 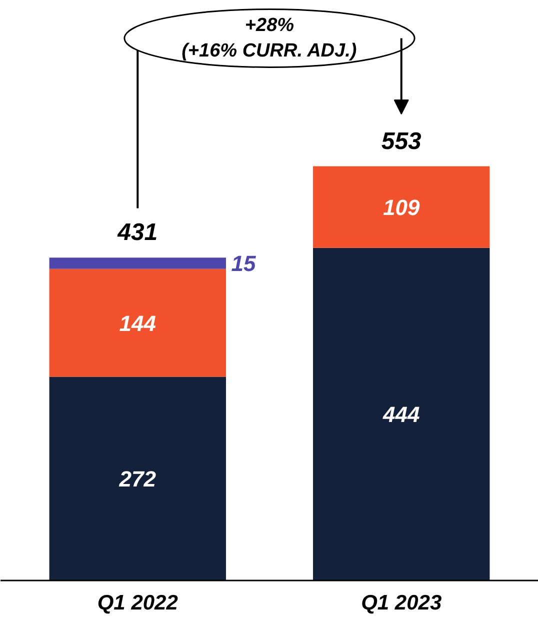 I want to click on data-label: 144, so click(x=137, y=323).